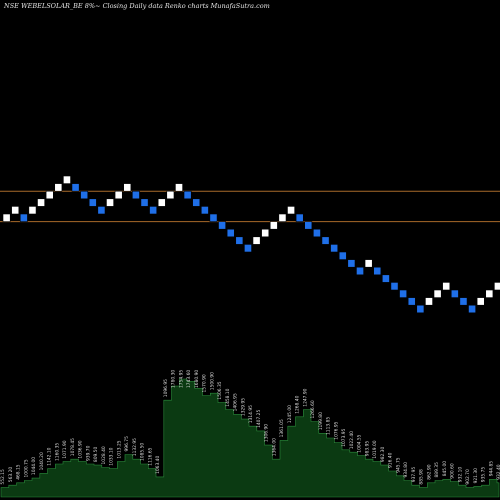 This screenshot has height=500, width=500. What do you see at coordinates (290, 414) in the screenshot?
I see `volume-label-38: 1245.00` at bounding box center [290, 414].